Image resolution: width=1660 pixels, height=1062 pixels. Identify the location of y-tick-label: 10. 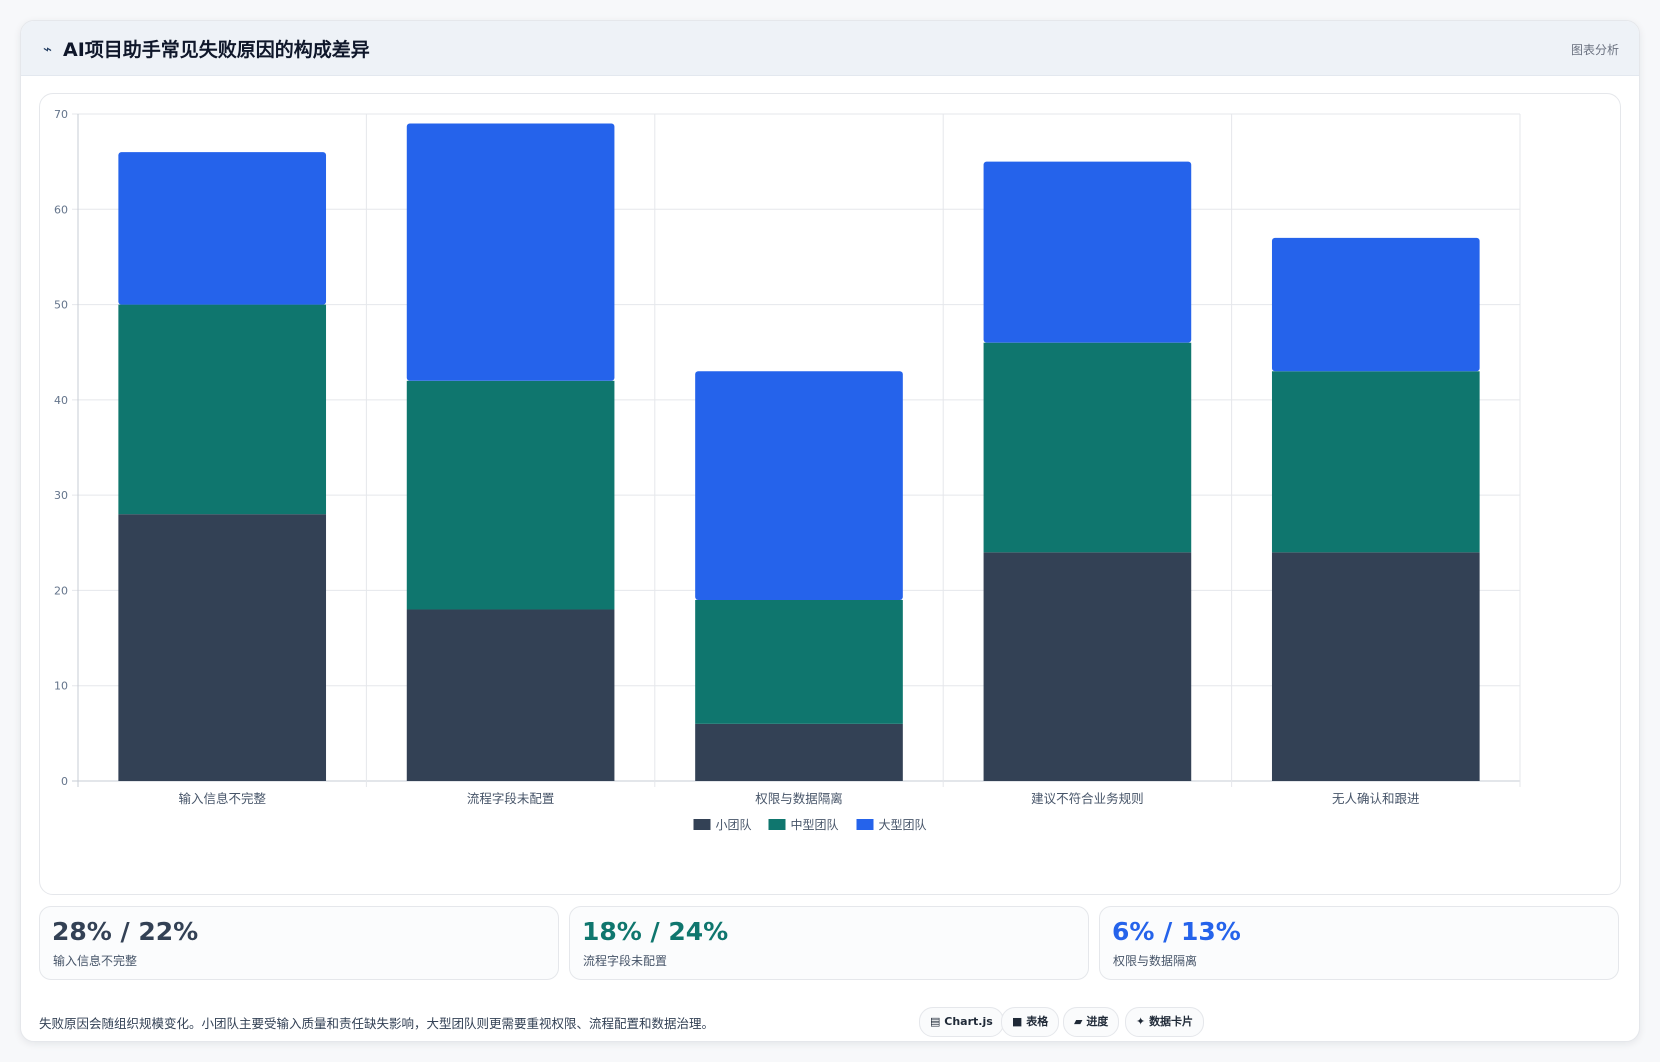
(61, 686).